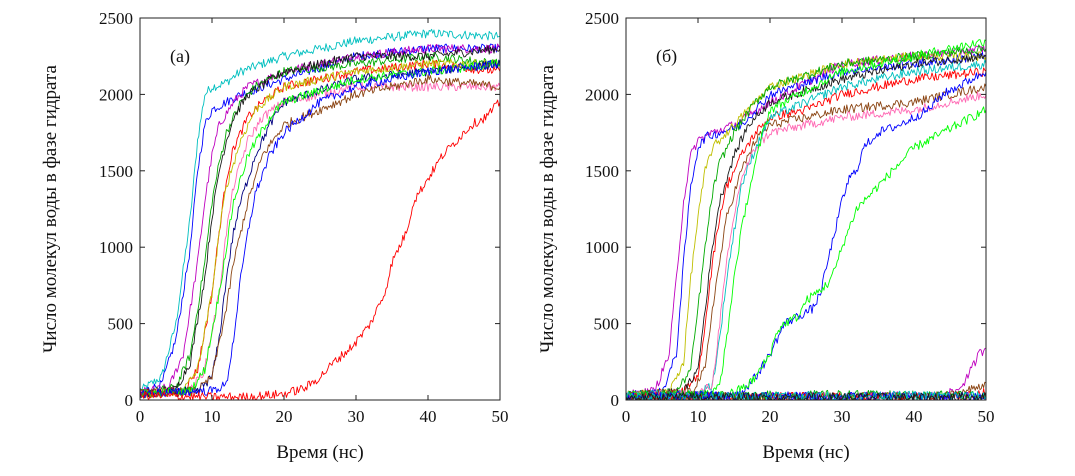 Image resolution: width=1075 pixels, height=476 pixels. What do you see at coordinates (626, 416) in the screenshot?
I see `panel-b-xtick-label: 0` at bounding box center [626, 416].